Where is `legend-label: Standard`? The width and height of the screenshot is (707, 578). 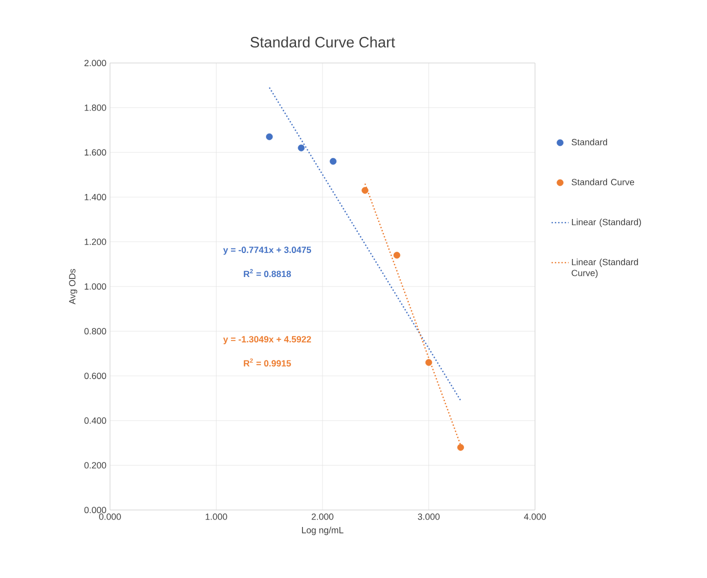
legend-label: Standard is located at coordinates (590, 142).